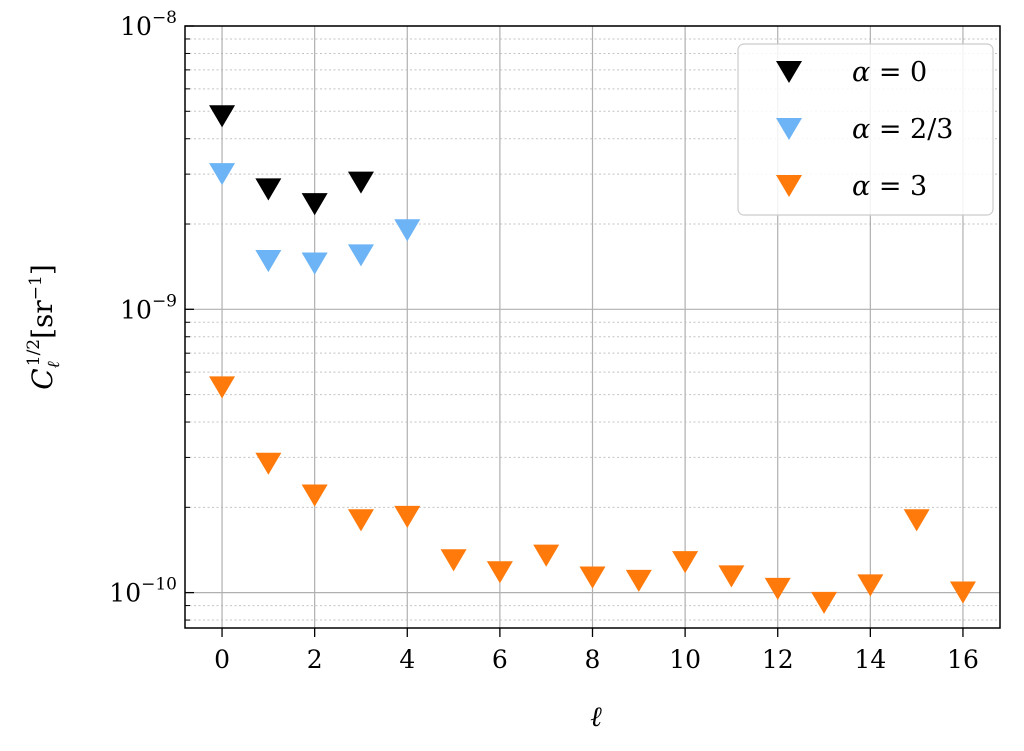  I want to click on x-tick-label: 0, so click(222, 659).